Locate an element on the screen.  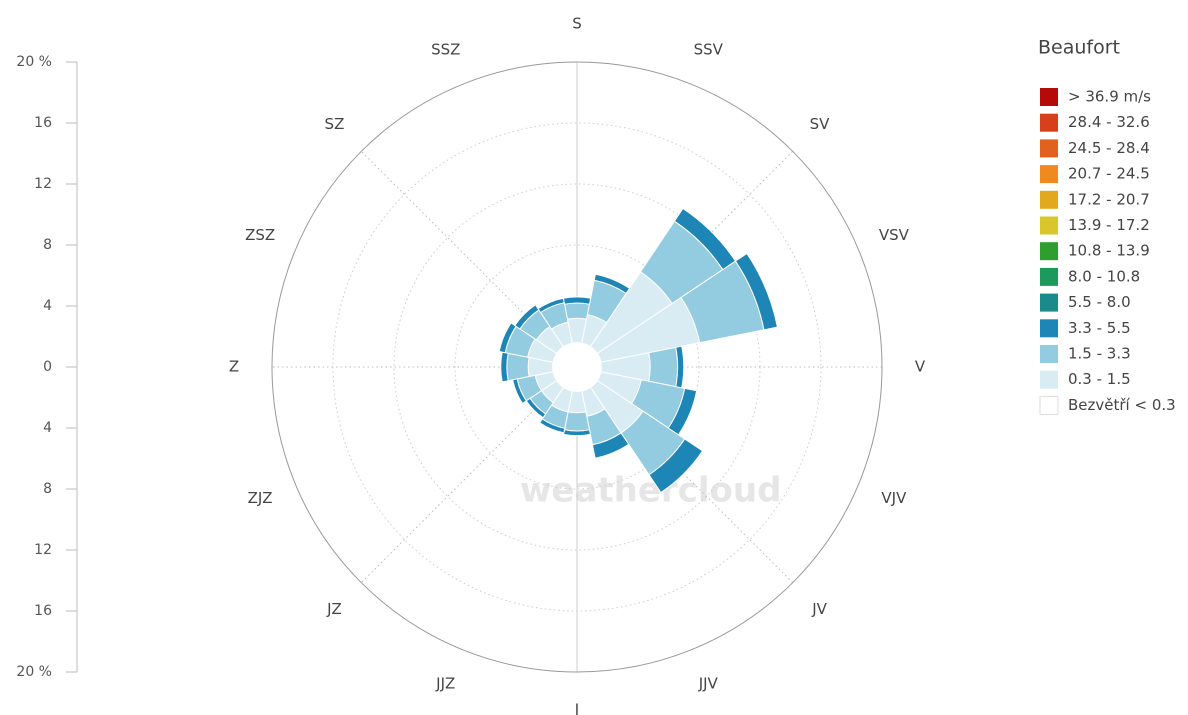
legend-label: 1.5 - 3.3 is located at coordinates (1099, 354).